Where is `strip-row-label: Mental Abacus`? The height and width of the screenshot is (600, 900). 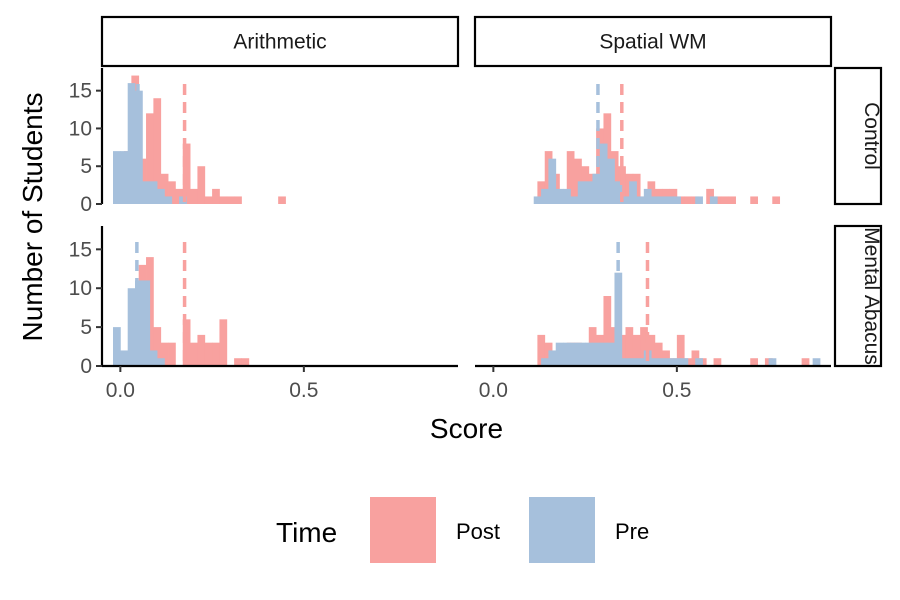
strip-row-label: Mental Abacus is located at coordinates (871, 296).